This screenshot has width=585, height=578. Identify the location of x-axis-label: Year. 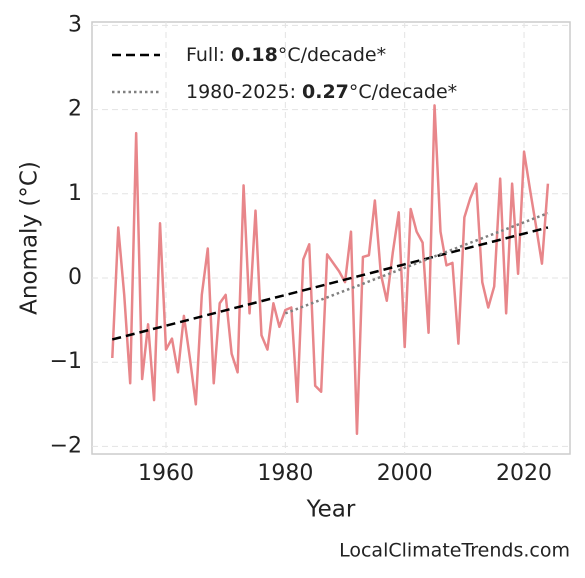
(331, 510).